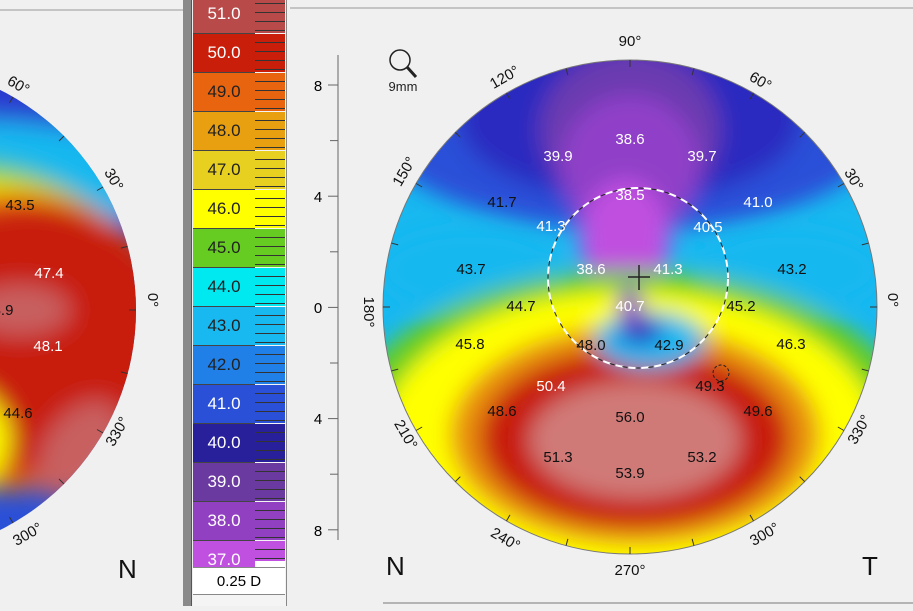 This screenshot has width=913, height=611. Describe the element at coordinates (224, 287) in the screenshot. I see `color-scale-entry: 44.0` at that location.